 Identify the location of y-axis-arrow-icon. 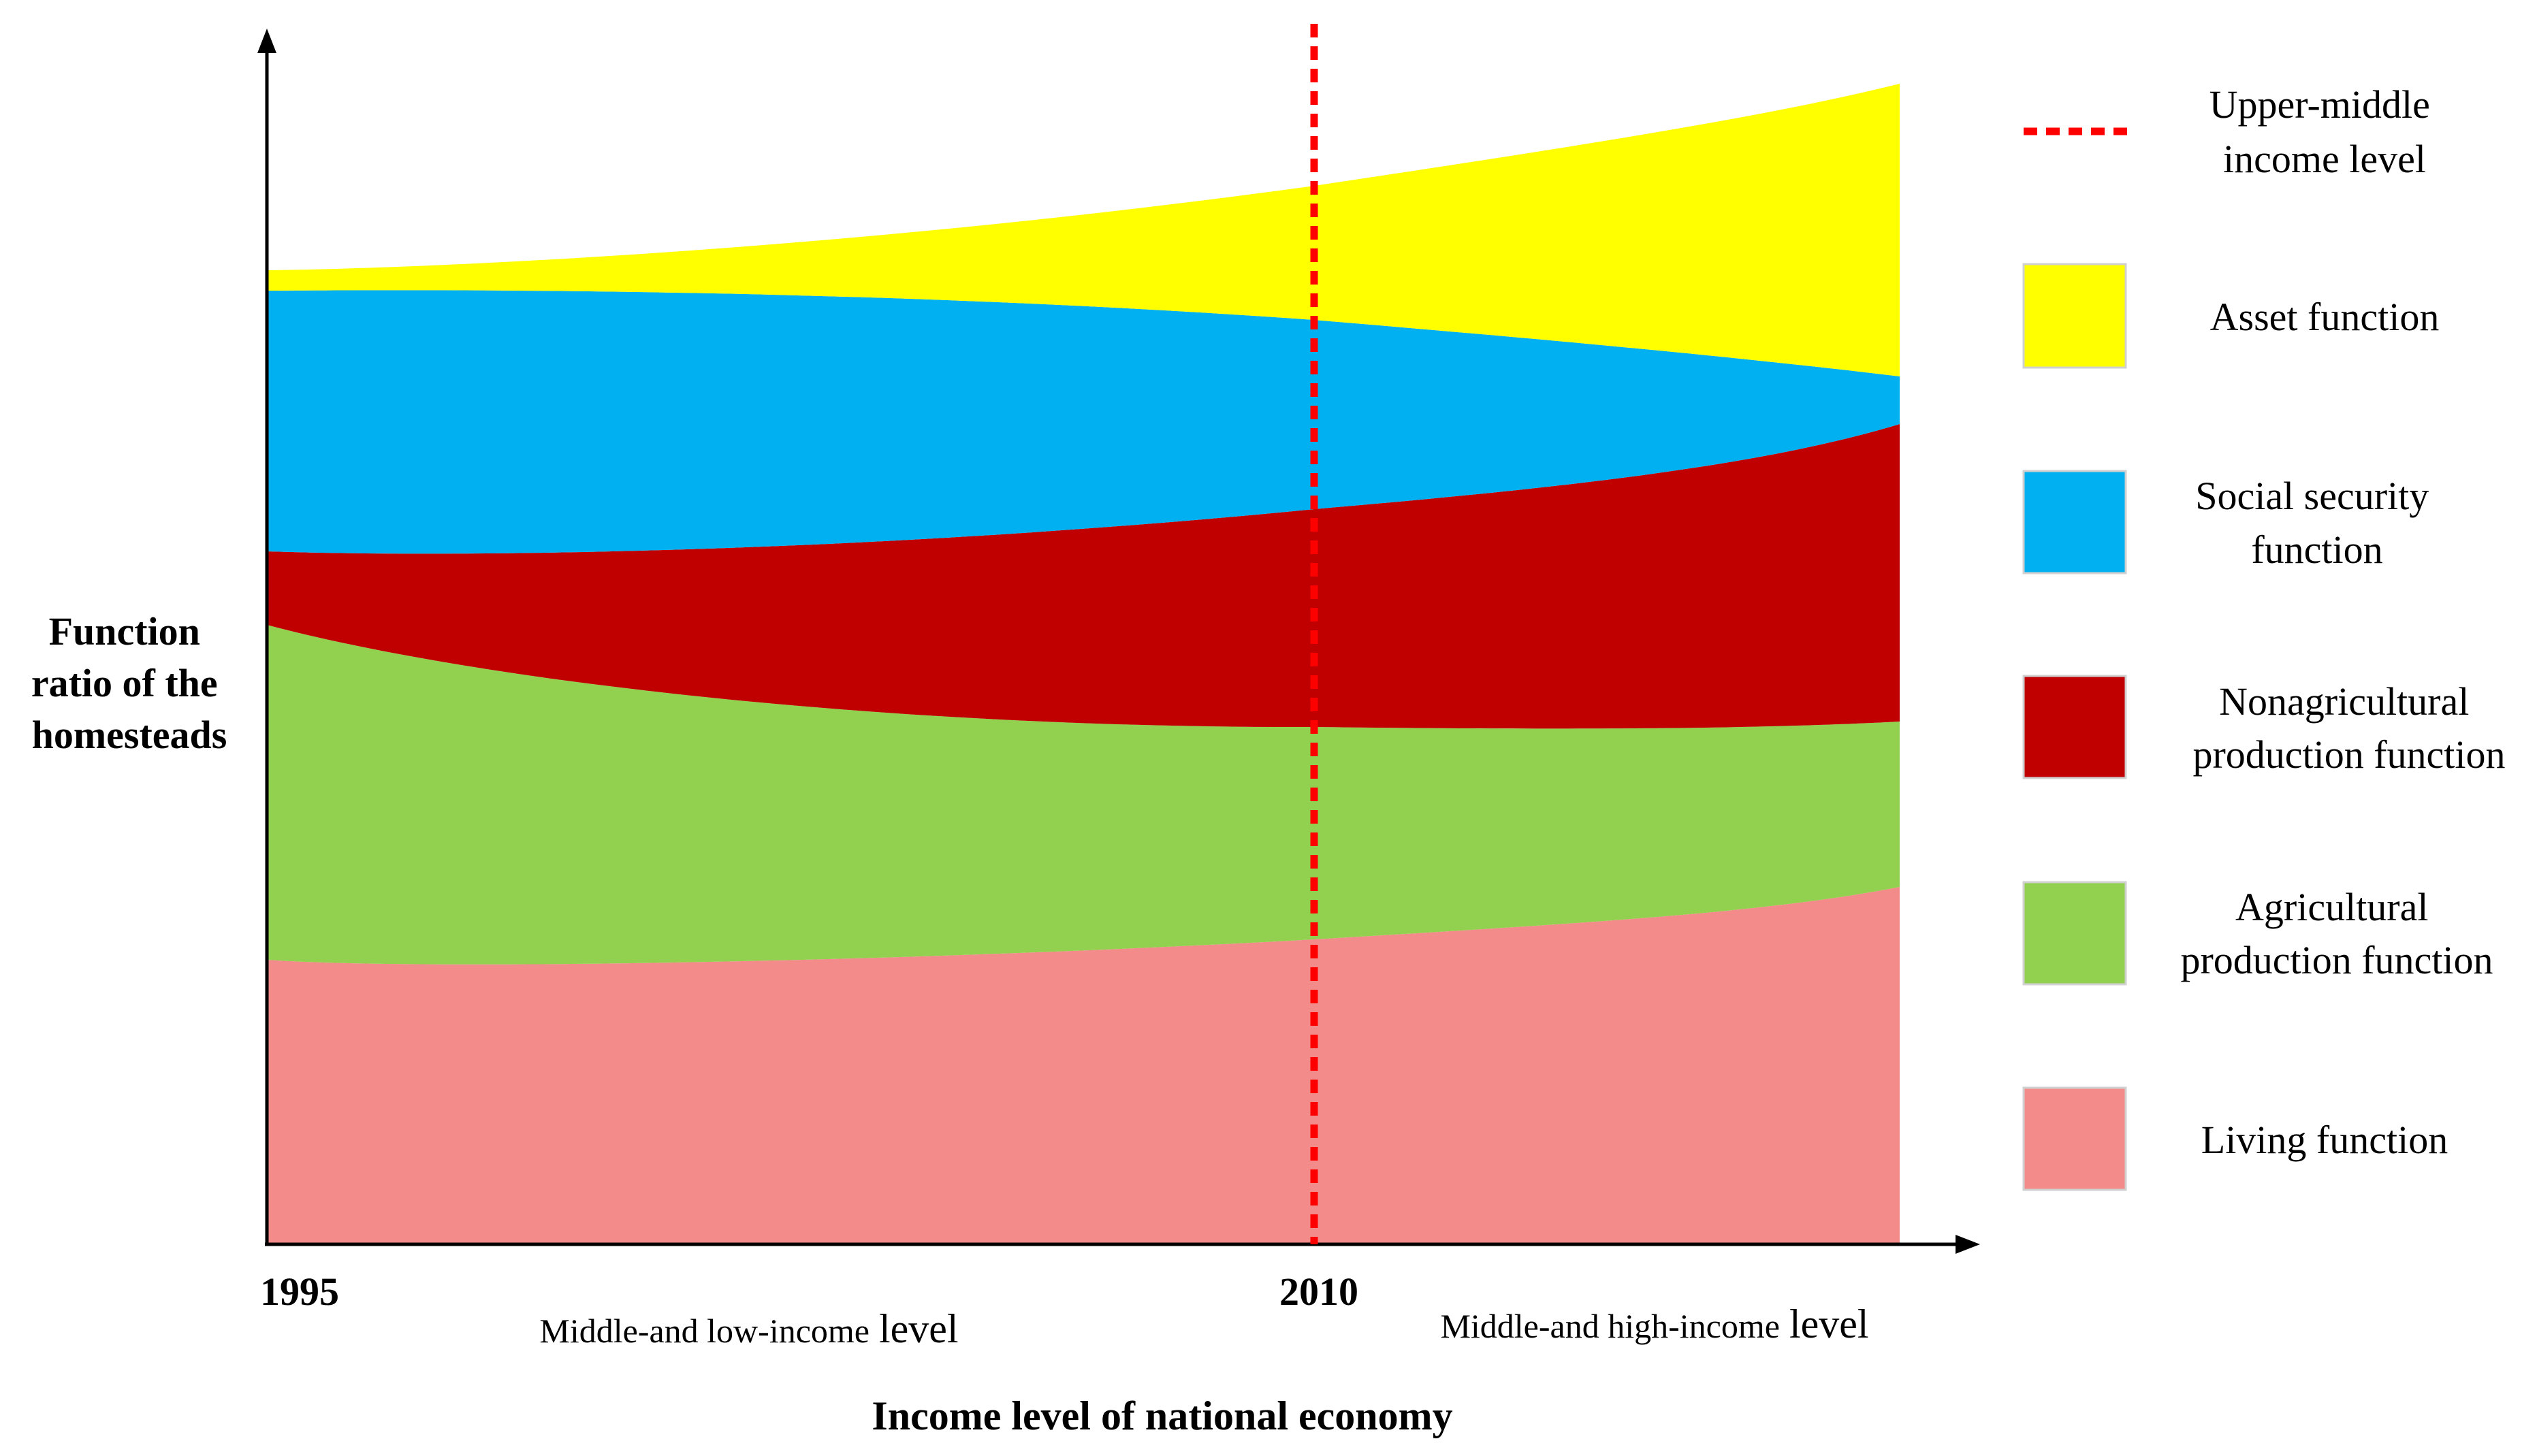
(266, 41).